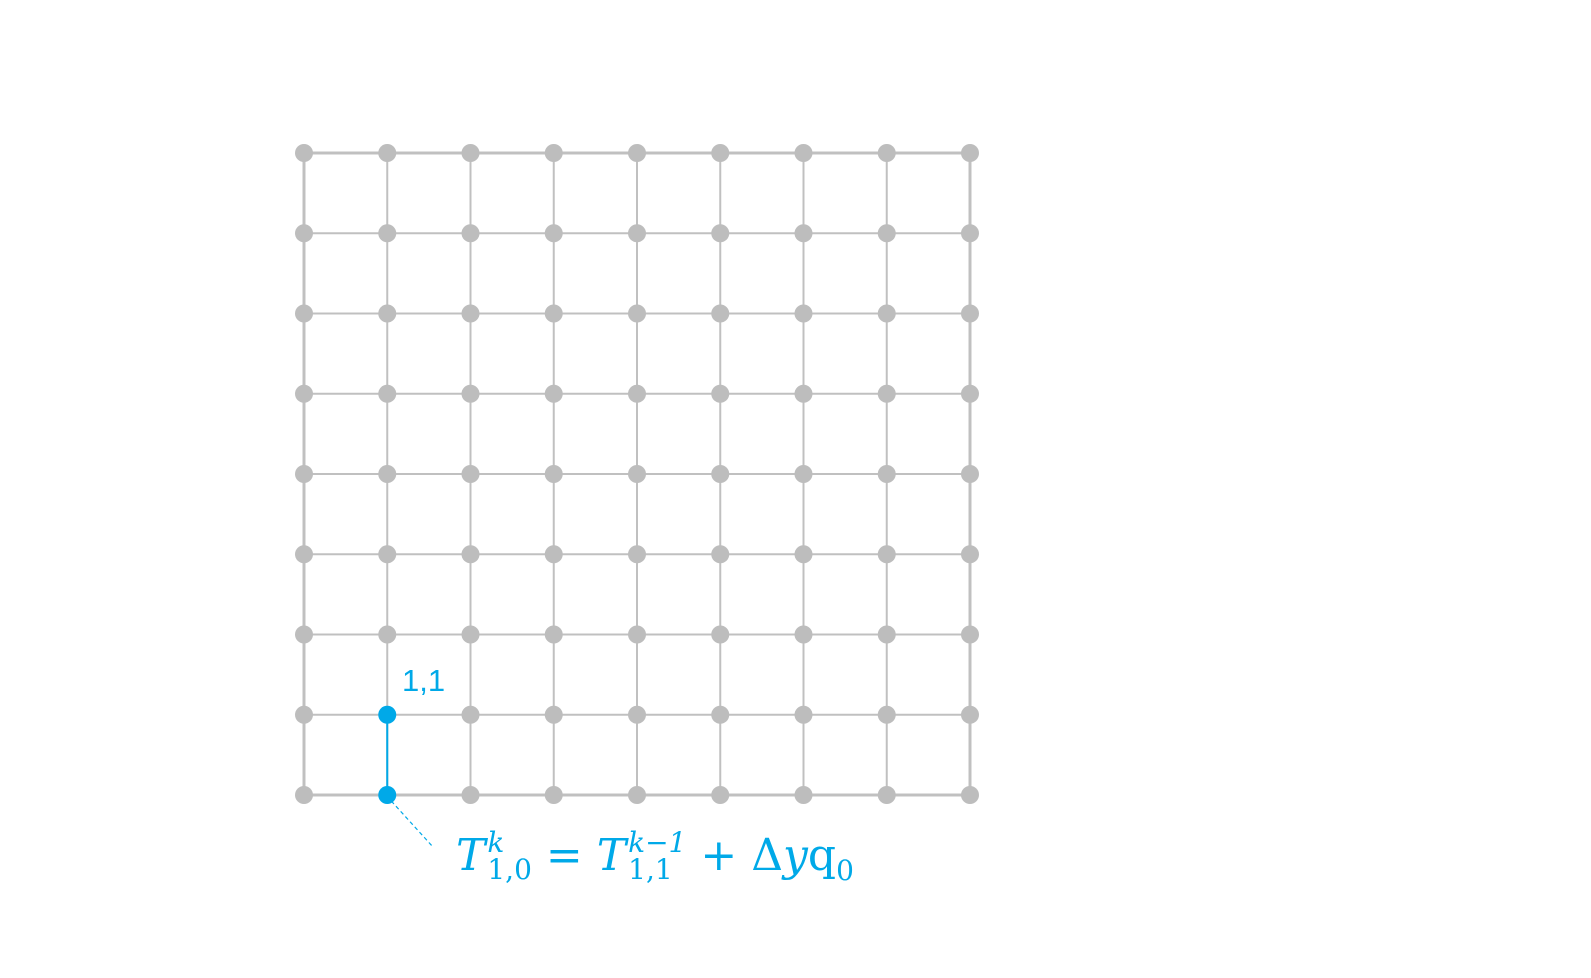  What do you see at coordinates (767, 856) in the screenshot?
I see `eq-delta: Δ` at bounding box center [767, 856].